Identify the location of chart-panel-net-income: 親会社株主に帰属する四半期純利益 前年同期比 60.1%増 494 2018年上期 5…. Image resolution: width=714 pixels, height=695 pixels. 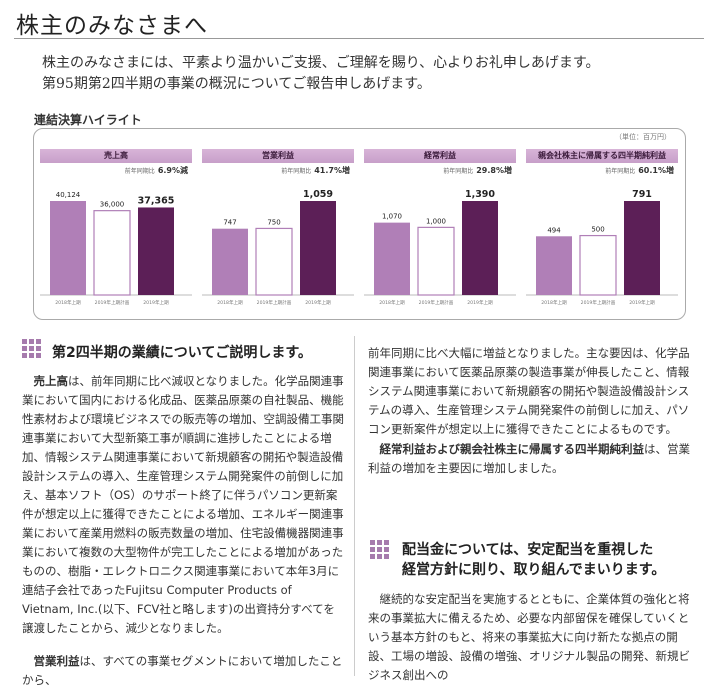
(602, 228).